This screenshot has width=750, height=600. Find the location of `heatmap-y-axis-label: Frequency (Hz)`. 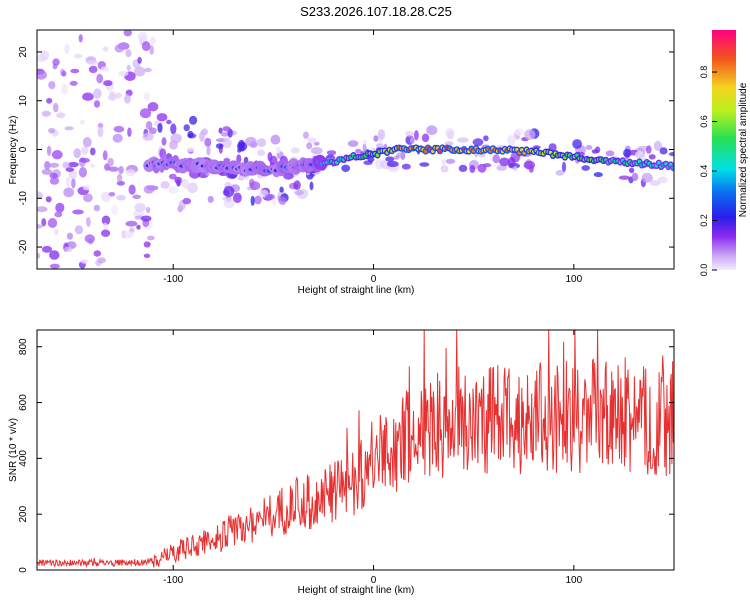

heatmap-y-axis-label: Frequency (Hz) is located at coordinates (13, 150).